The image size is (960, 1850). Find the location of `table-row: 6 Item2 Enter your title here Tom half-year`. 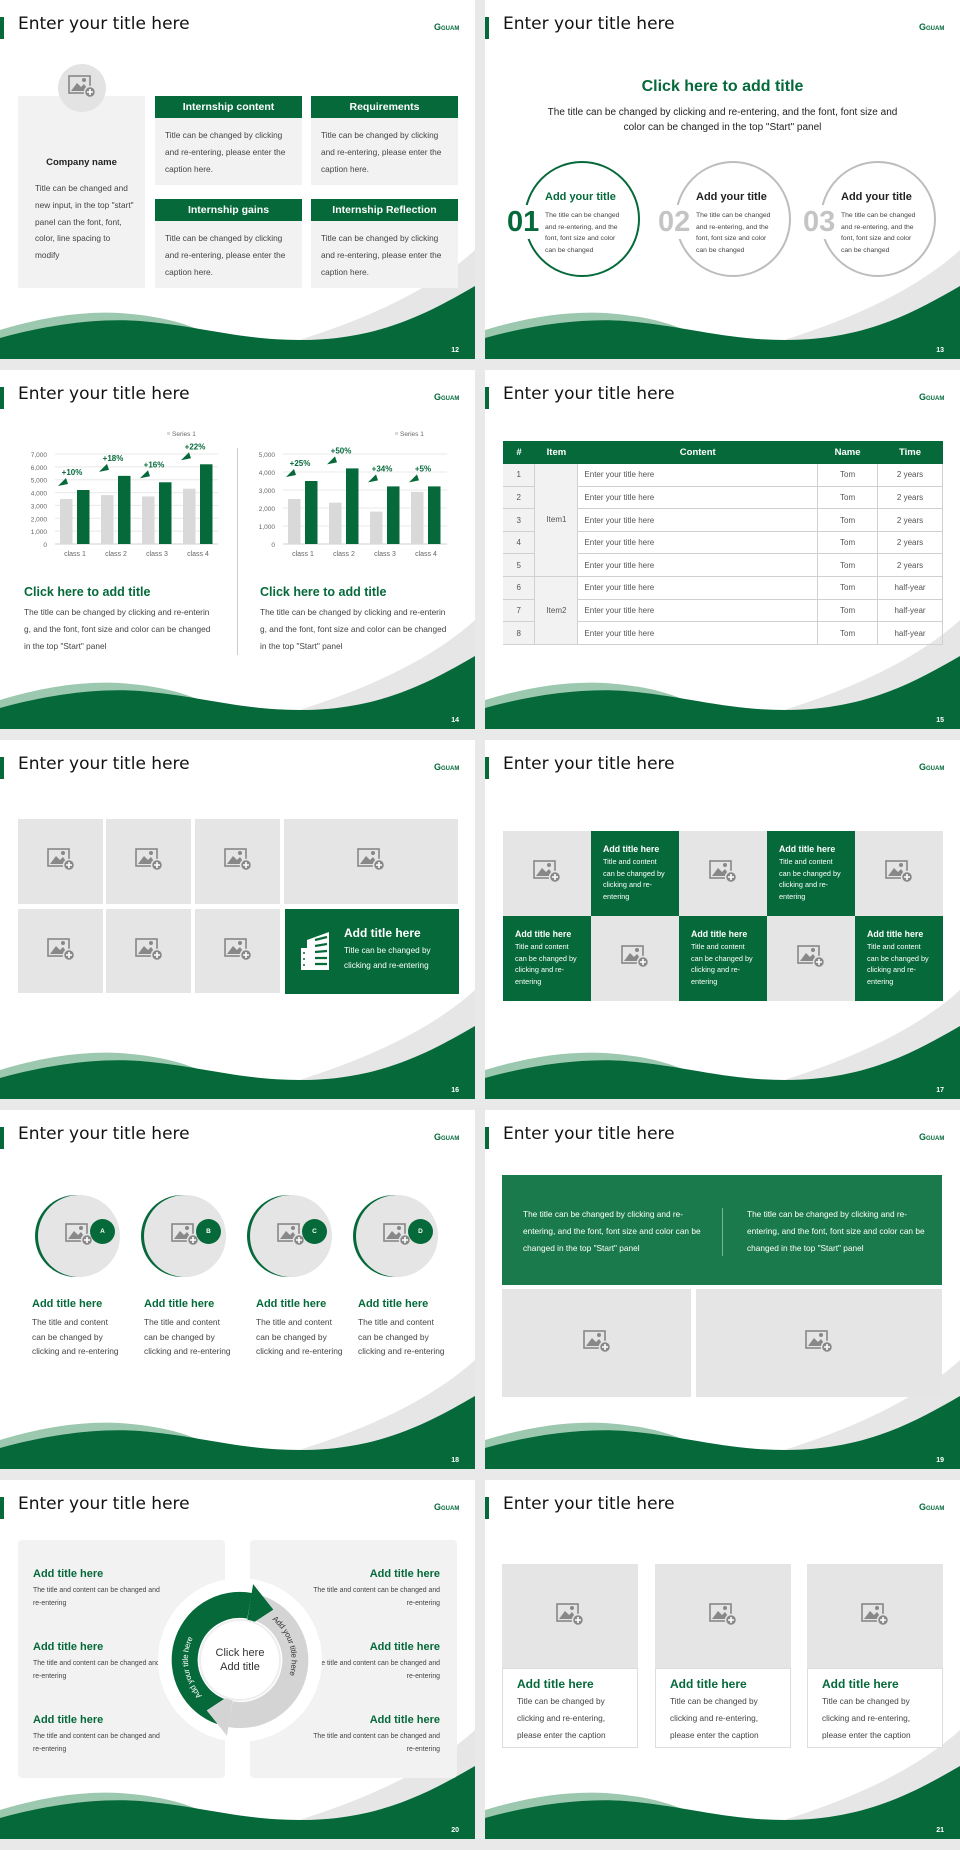

table-row: 6 Item2 Enter your title here Tom half-year is located at coordinates (723, 610).